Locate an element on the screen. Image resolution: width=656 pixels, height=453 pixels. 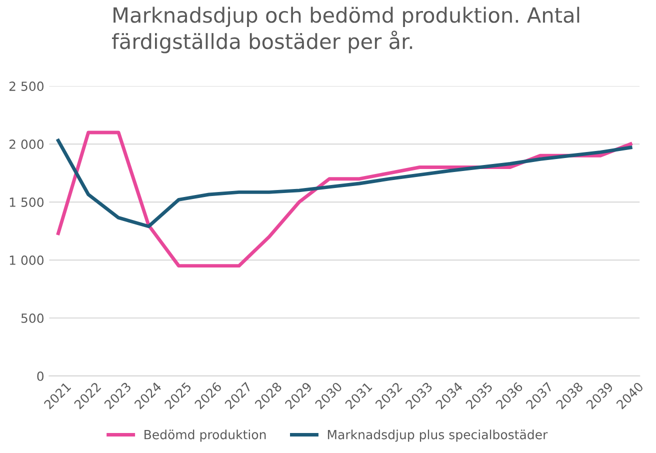
y-tick-label: 2 500 is located at coordinates (26, 86).